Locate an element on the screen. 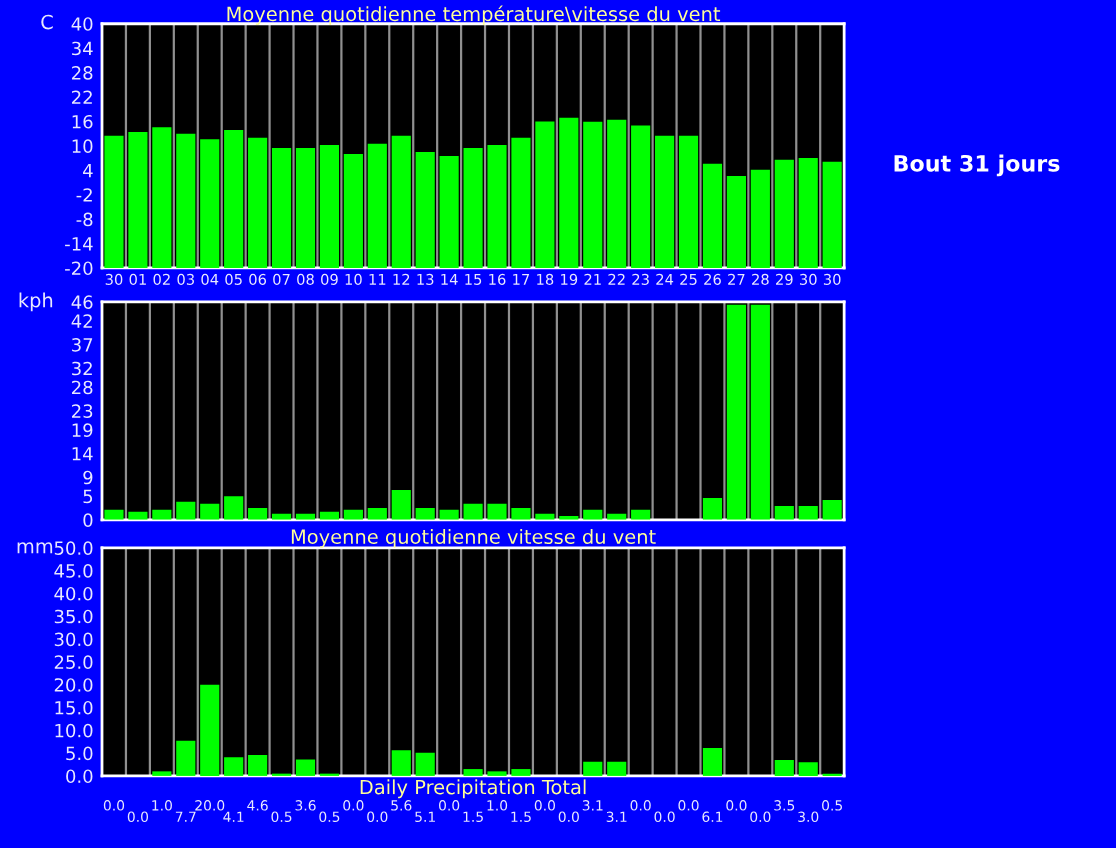 The width and height of the screenshot is (1116, 848). y-tick-label: 35.0 is located at coordinates (73, 616).